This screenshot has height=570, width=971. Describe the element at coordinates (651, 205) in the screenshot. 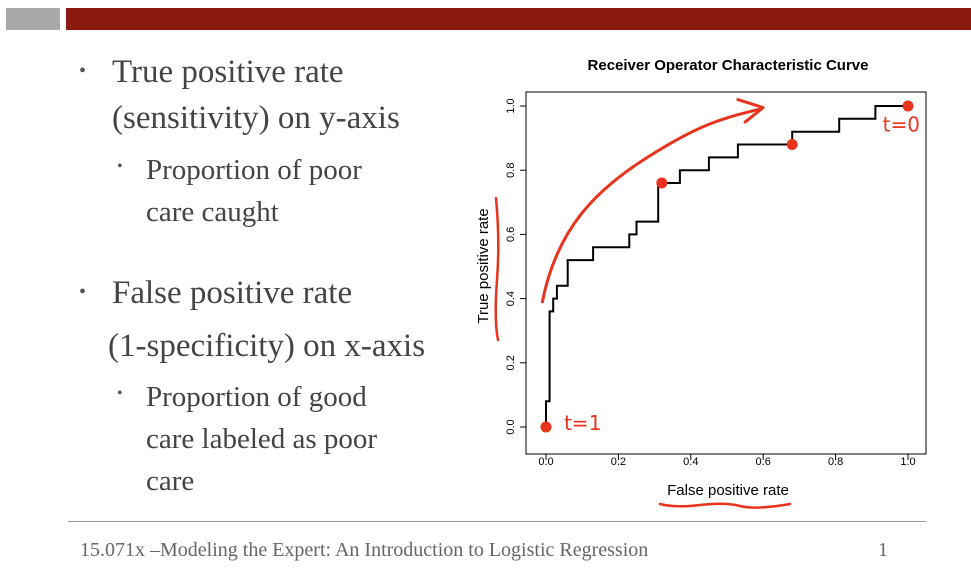

I see `threshold-direction-arrow` at that location.